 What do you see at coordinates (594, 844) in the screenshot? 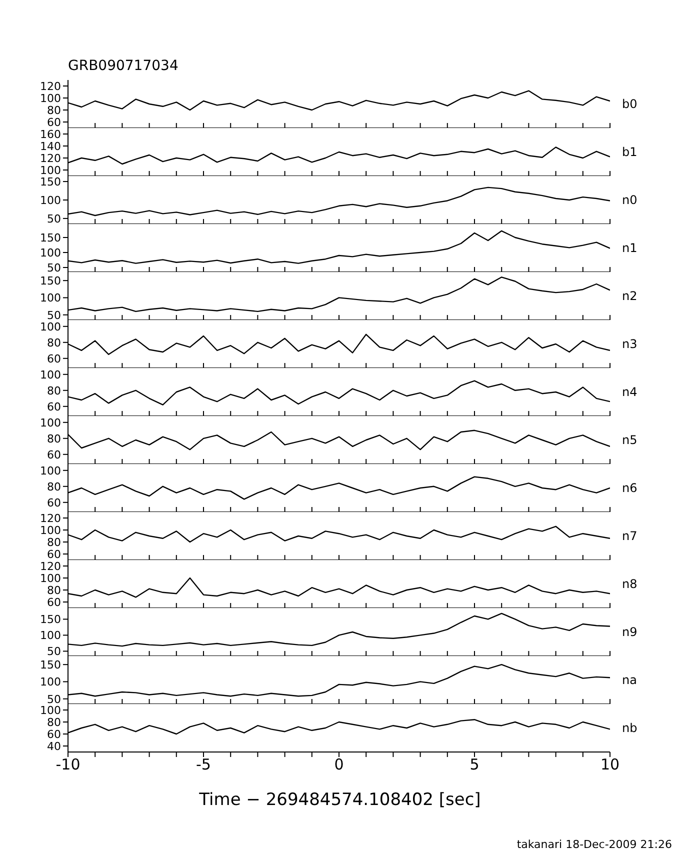
I see `text: takanari 18-Dec-2009 21:26` at bounding box center [594, 844].